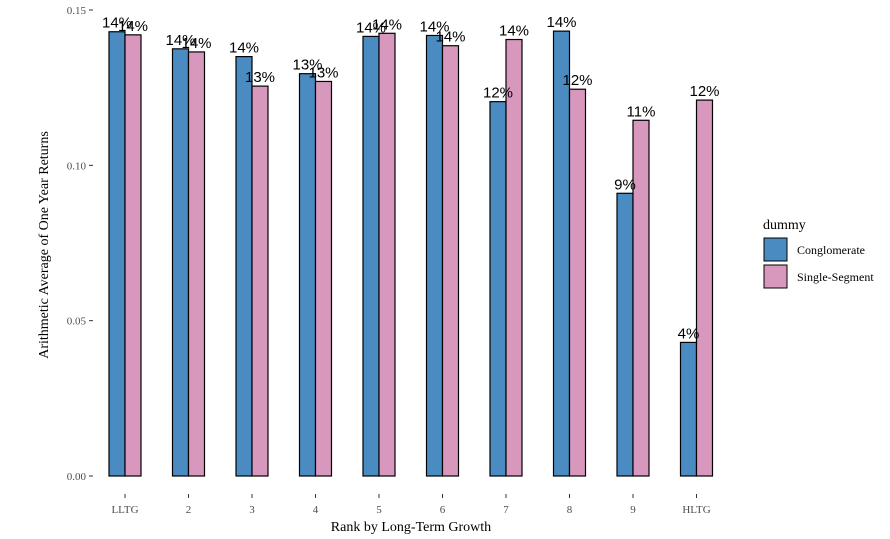  I want to click on x-tick-label: 9, so click(633, 510).